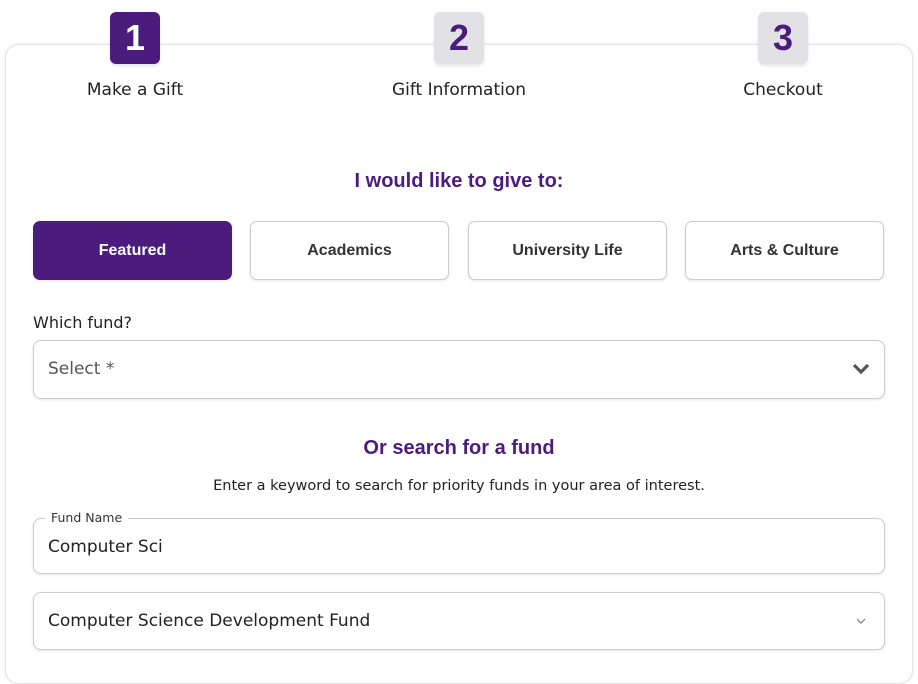 Image resolution: width=918 pixels, height=684 pixels. Describe the element at coordinates (459, 621) in the screenshot. I see `fund-result-select: Computer Science Development Fund` at that location.